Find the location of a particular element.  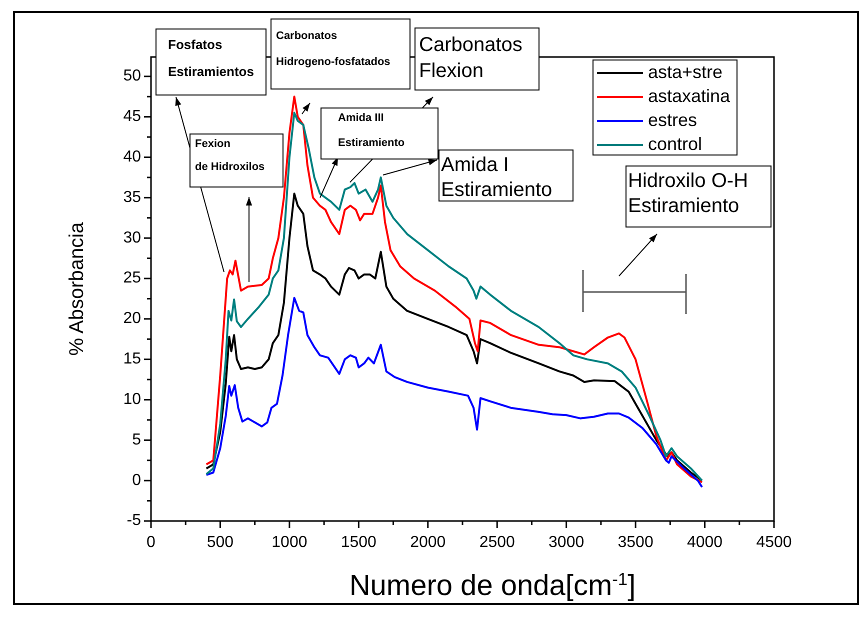

annotation: Amida I Estiramiento is located at coordinates (496, 178).